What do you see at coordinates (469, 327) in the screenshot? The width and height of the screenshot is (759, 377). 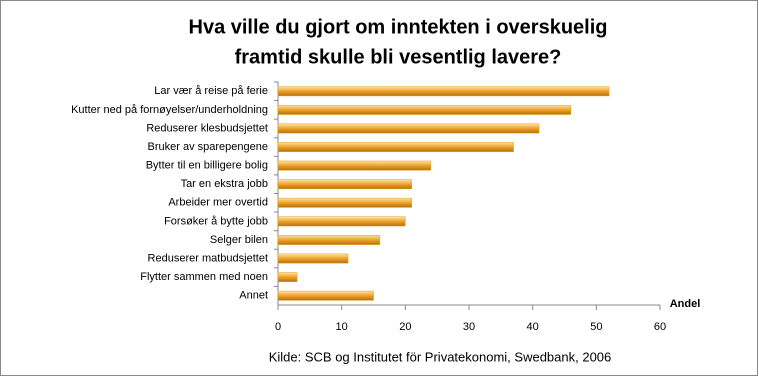 I see `x-tick-label: 30` at bounding box center [469, 327].